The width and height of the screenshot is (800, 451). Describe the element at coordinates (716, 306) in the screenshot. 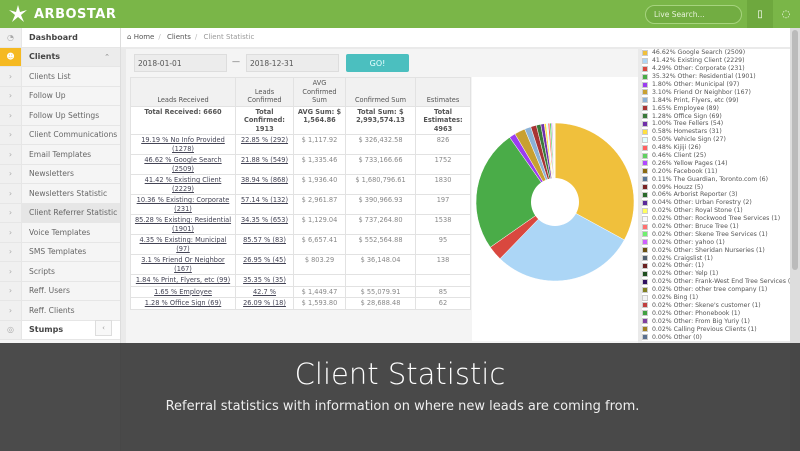

I see `legend-item: 0.02% Other: Skene's customer (1)` at that location.